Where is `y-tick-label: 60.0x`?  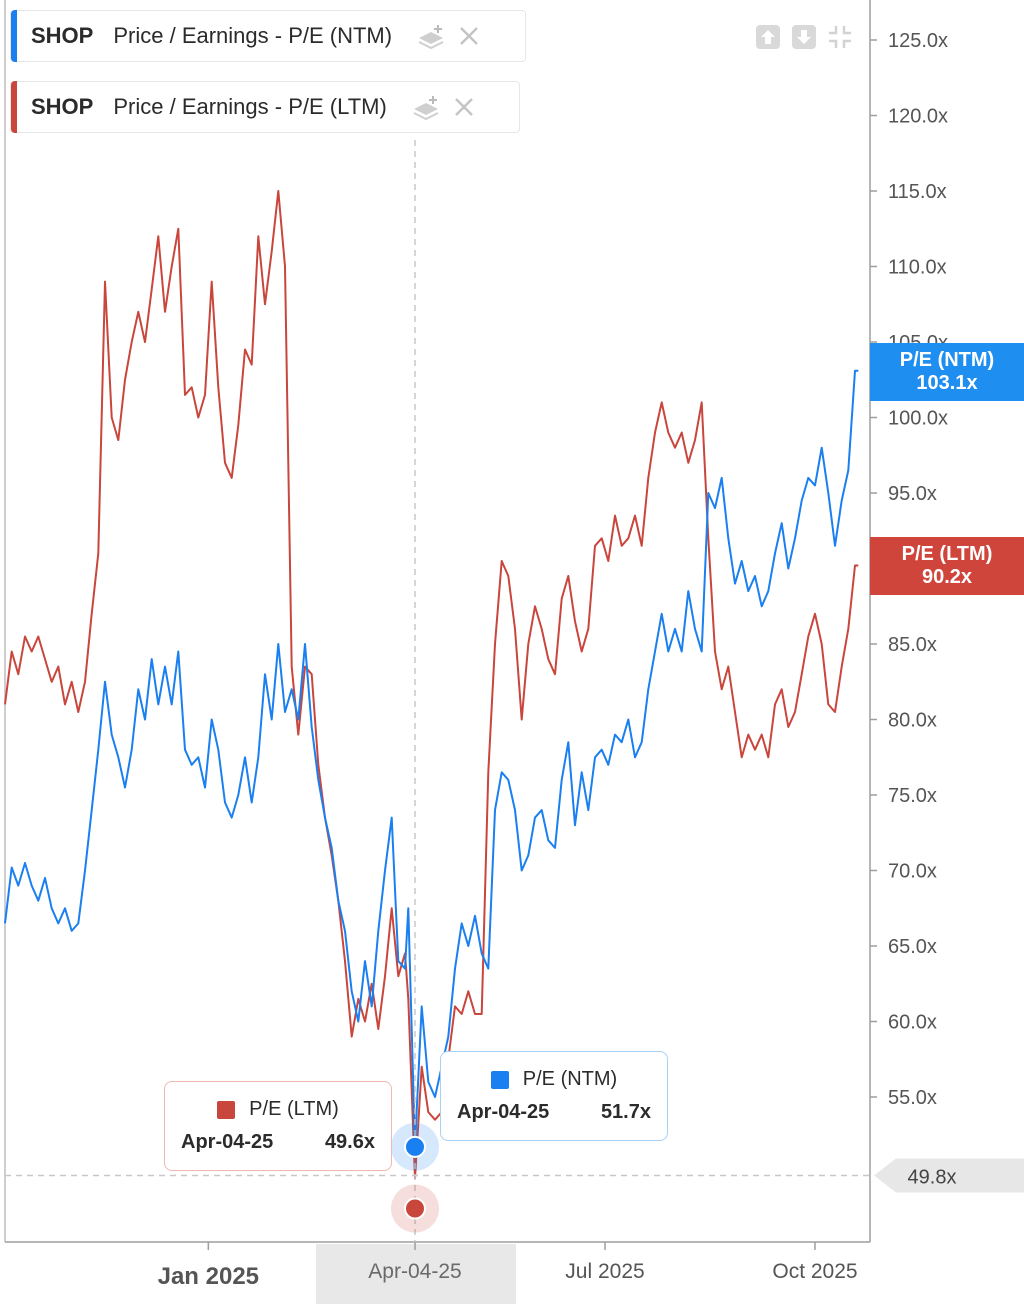 y-tick-label: 60.0x is located at coordinates (912, 1023).